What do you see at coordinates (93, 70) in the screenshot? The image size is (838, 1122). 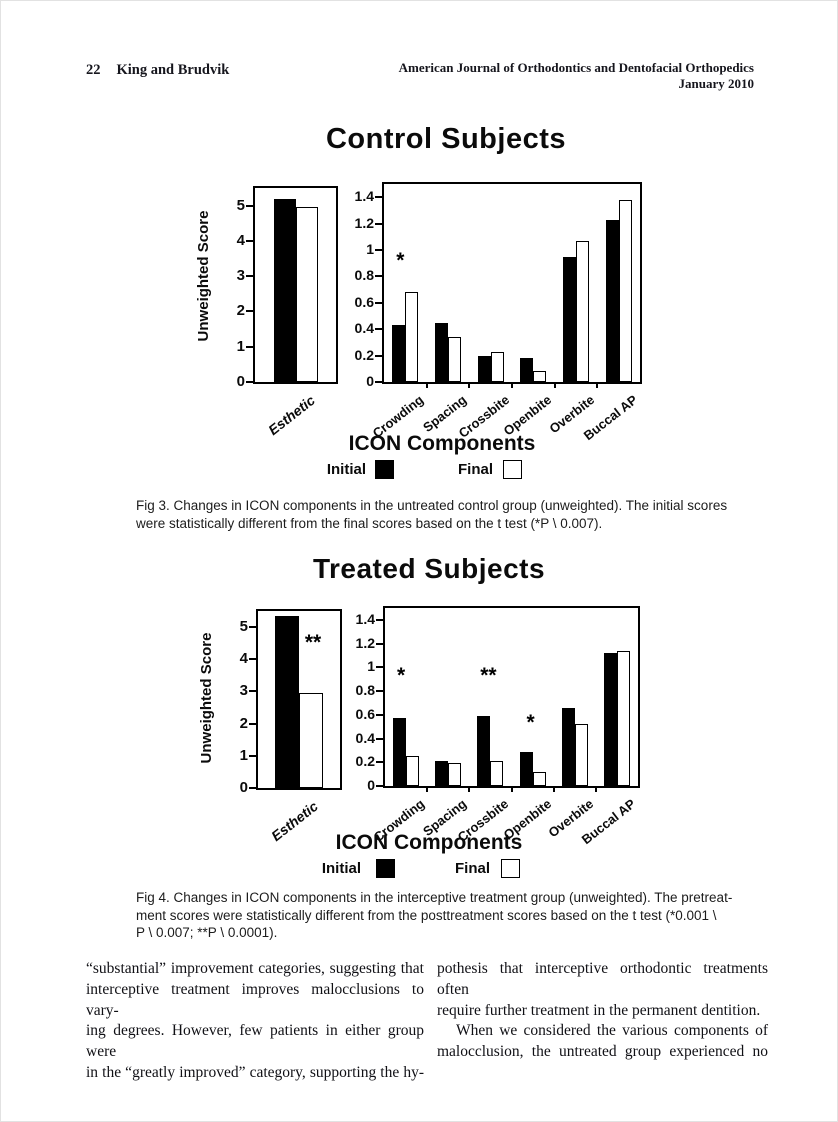 I see `page-number: 22` at bounding box center [93, 70].